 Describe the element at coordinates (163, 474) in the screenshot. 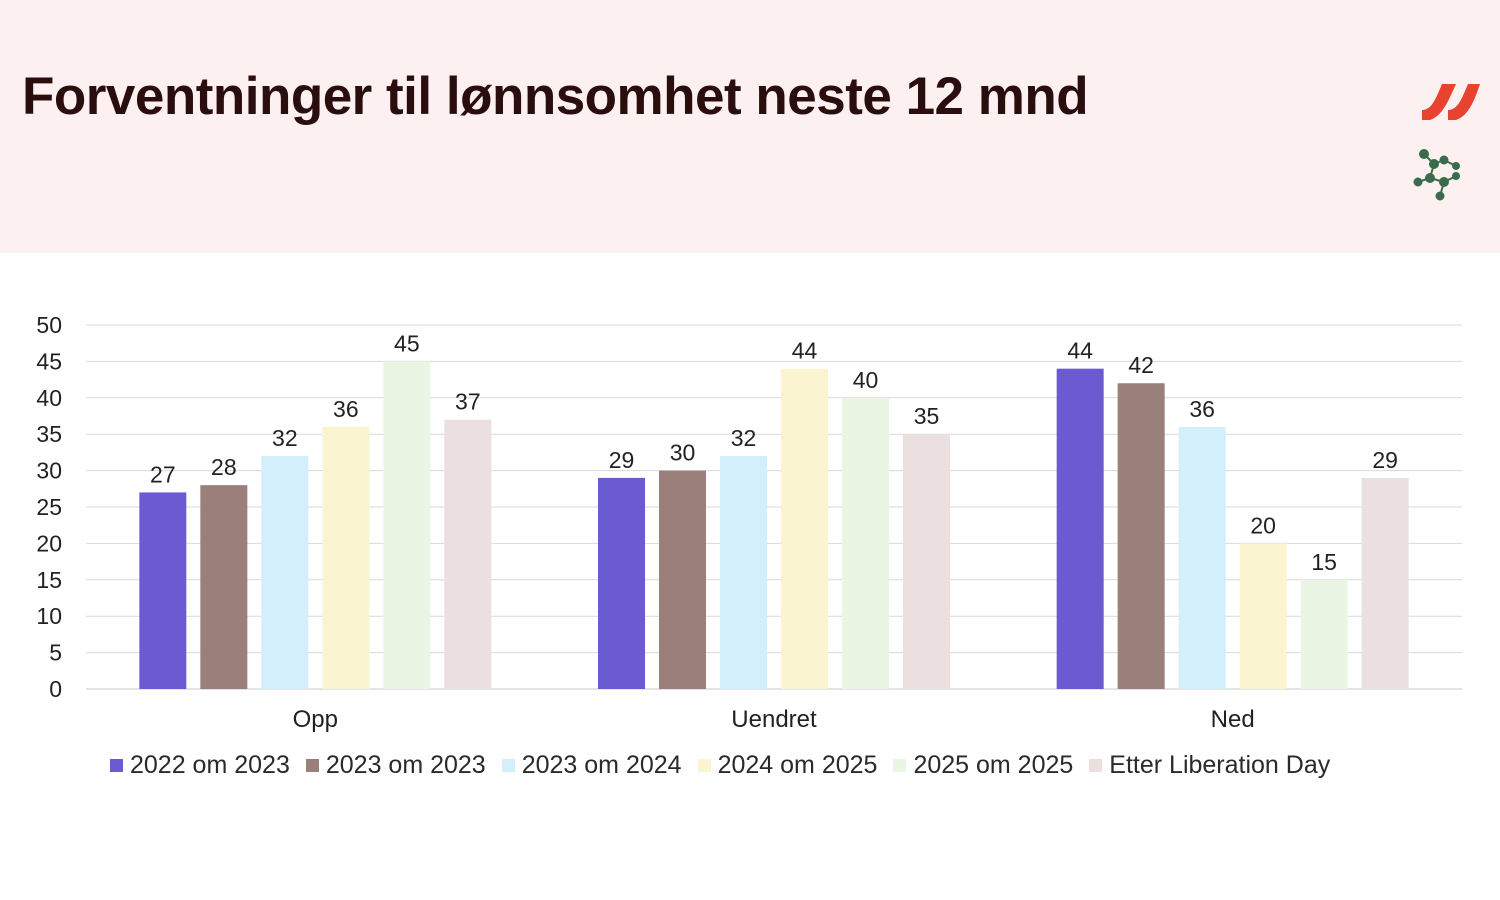

I see `data-label: 27` at that location.